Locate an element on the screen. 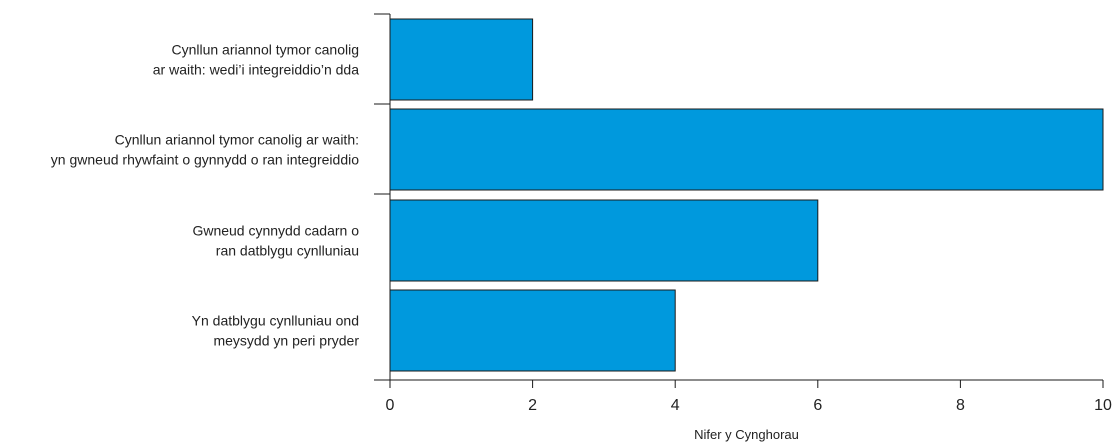 The image size is (1115, 444). x-tick-label: 8 is located at coordinates (960, 405).